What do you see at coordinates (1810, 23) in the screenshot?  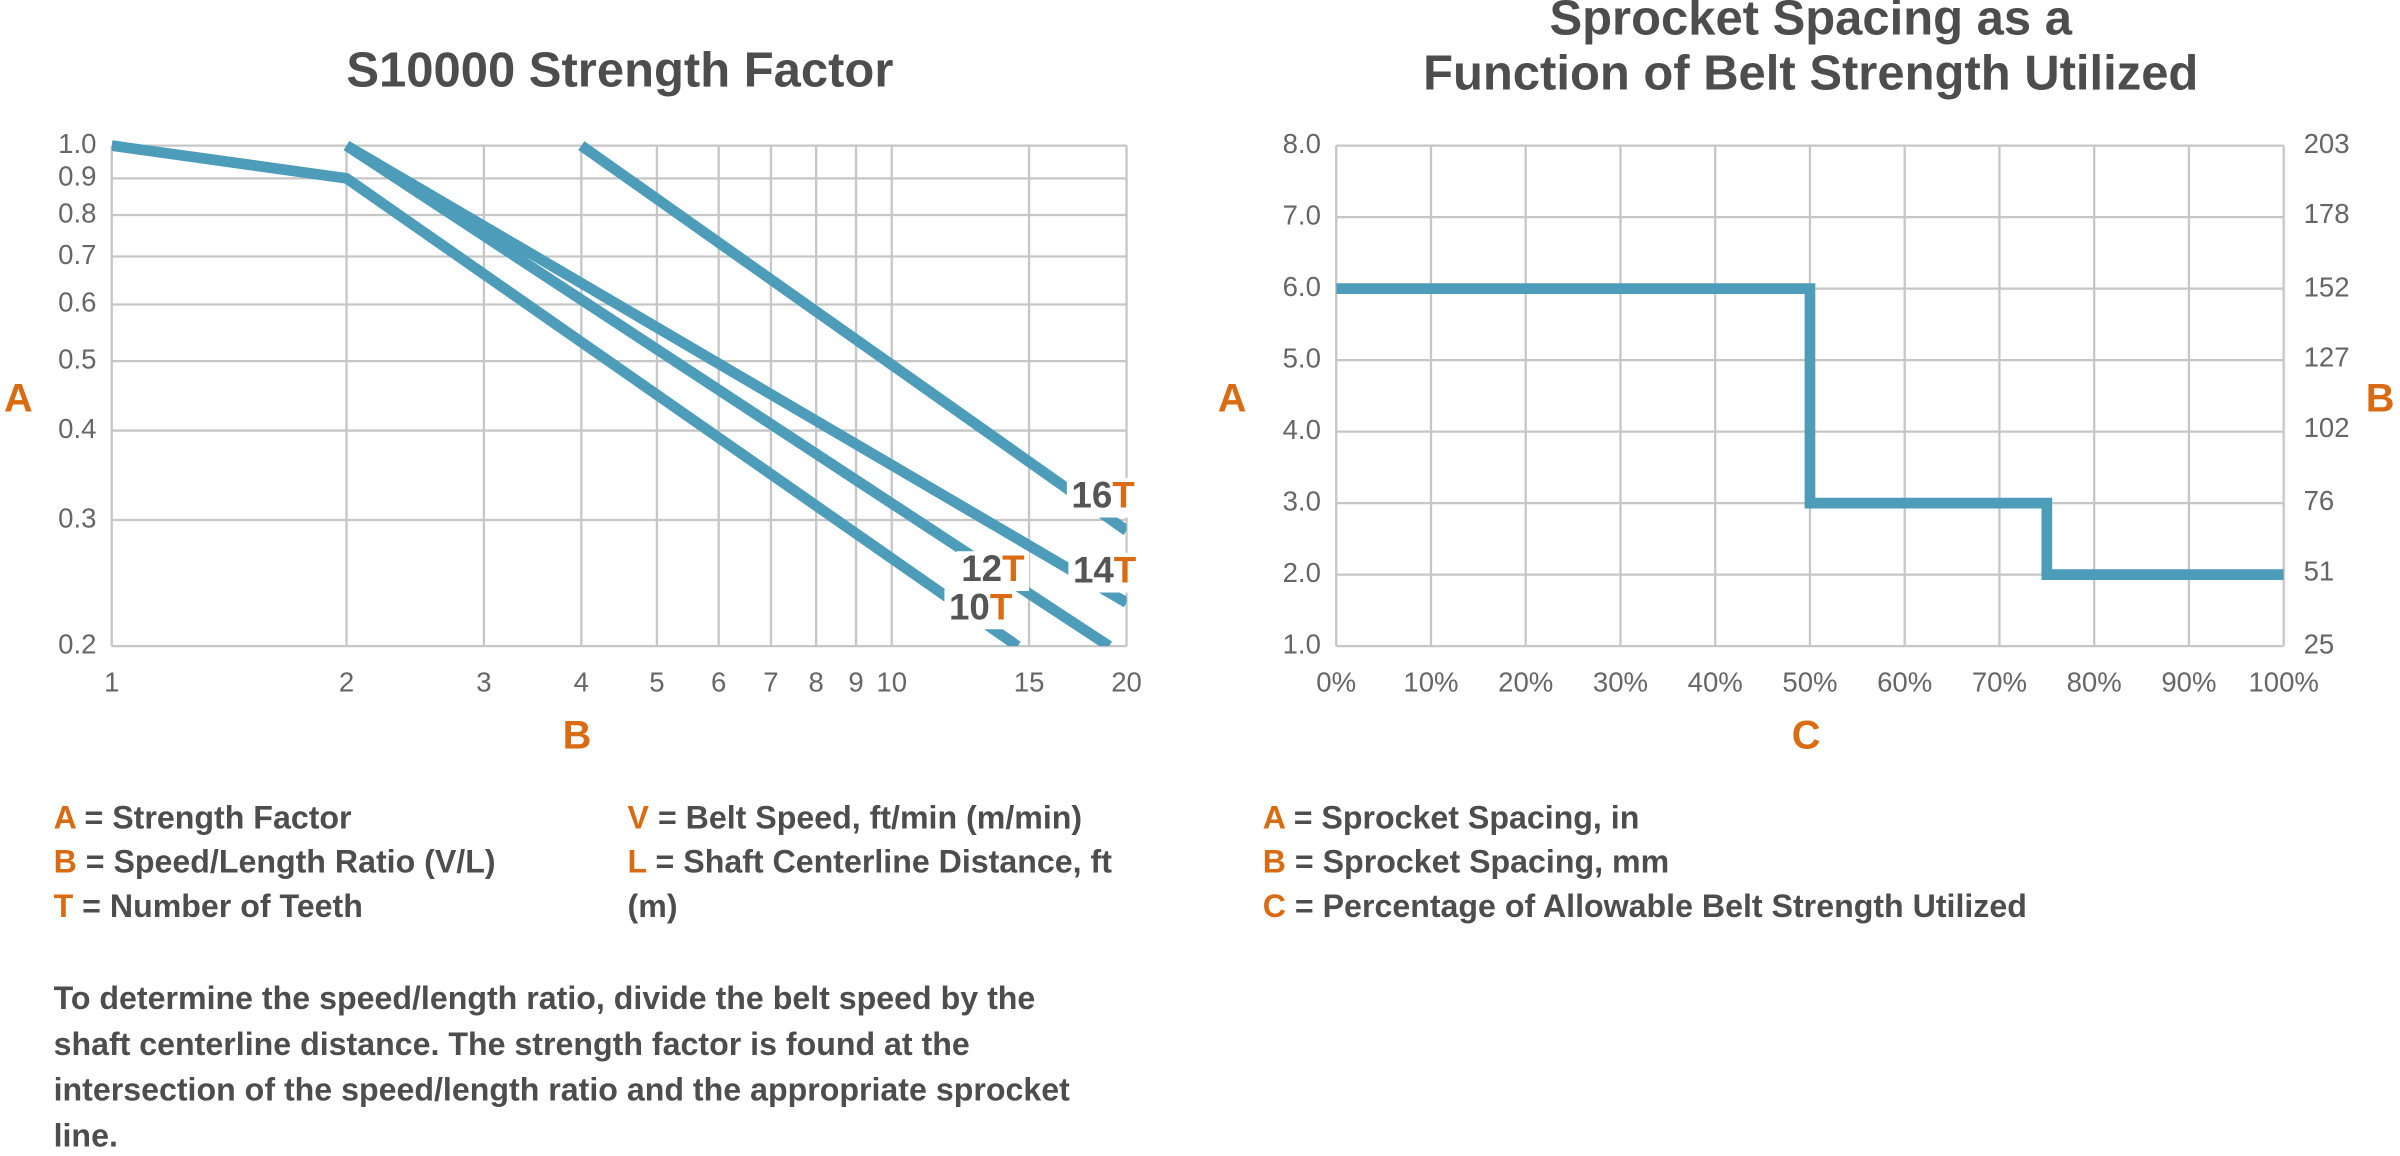 I see `chart-title: Sprocket Spacing as a` at bounding box center [1810, 23].